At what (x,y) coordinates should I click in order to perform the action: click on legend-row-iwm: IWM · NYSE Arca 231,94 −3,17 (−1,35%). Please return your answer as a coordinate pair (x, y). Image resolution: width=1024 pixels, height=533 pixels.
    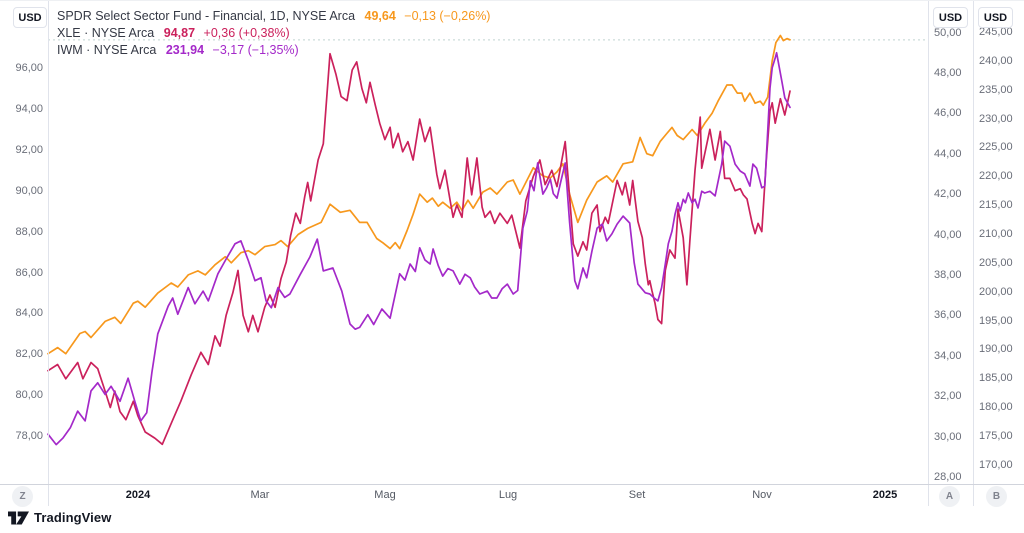
    Looking at the image, I should click on (273, 50).